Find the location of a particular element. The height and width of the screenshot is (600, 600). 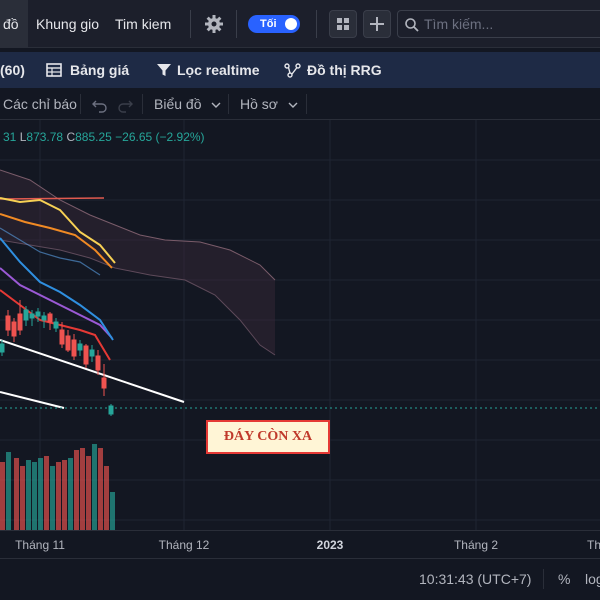

ma-orange is located at coordinates (56, 241).